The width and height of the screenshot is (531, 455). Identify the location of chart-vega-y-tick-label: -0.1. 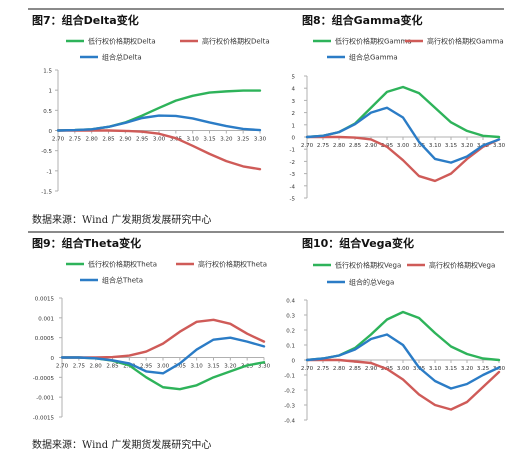
(289, 377).